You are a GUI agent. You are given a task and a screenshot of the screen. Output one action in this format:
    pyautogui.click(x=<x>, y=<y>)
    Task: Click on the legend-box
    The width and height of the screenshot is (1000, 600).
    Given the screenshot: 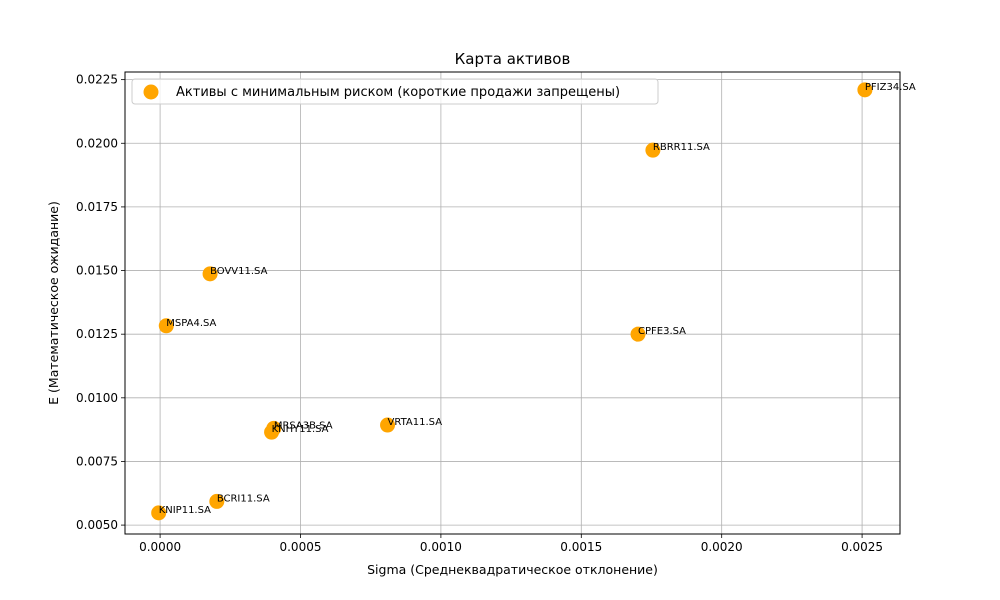 What is the action you would take?
    pyautogui.click(x=395, y=91)
    